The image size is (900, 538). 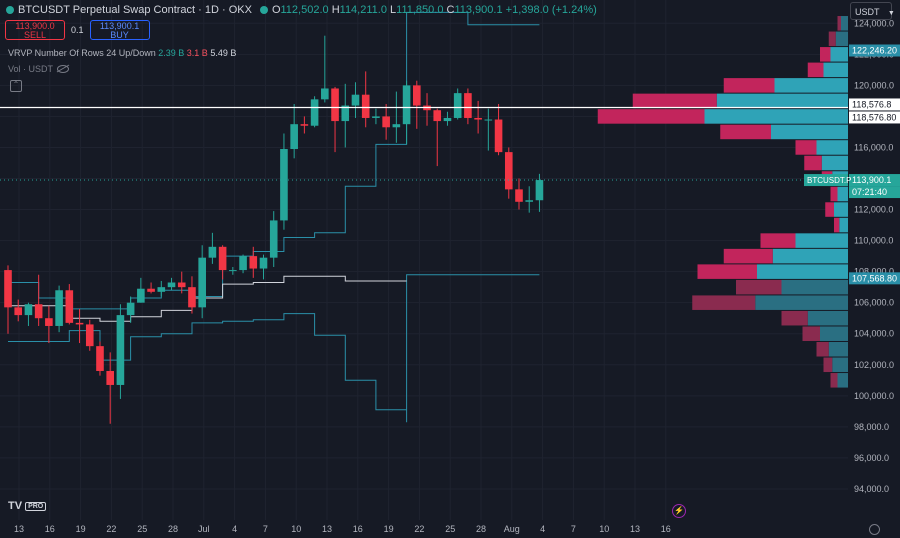 I want to click on symbol-tag: BTCUSDT.P, so click(x=829, y=180).